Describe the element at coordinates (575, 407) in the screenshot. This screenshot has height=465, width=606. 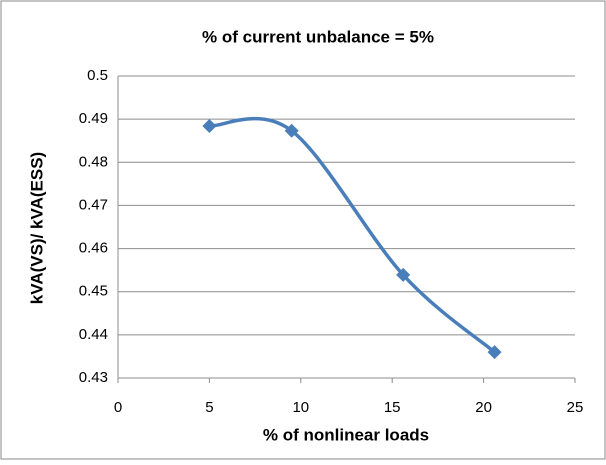
I see `x-tick-label: 25` at that location.